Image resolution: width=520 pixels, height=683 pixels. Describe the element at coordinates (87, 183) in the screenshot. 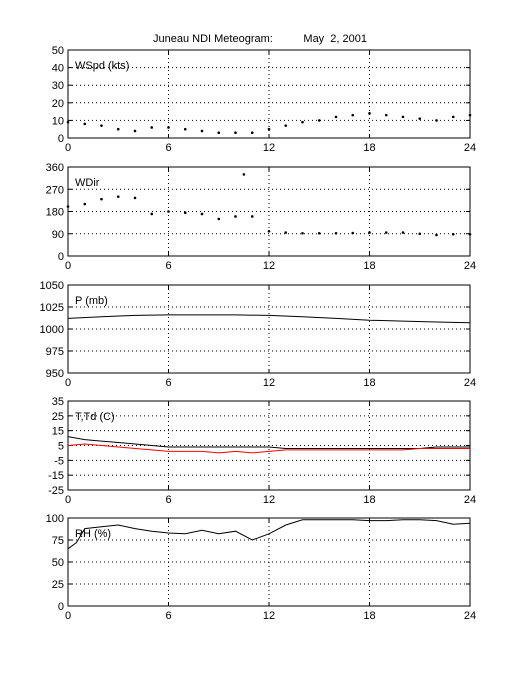

I see `panel-wdir-label: WDir` at that location.